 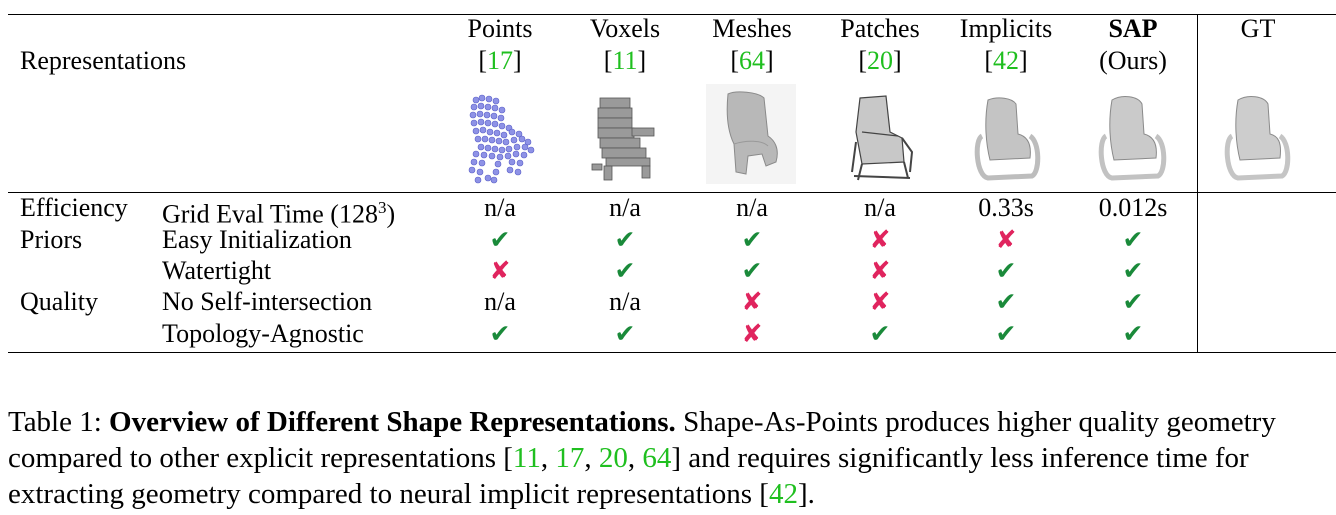 What do you see at coordinates (672, 352) in the screenshot?
I see `bottom-rule` at bounding box center [672, 352].